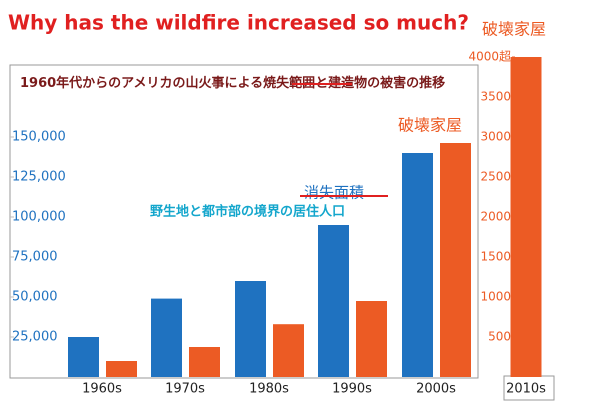  Describe the element at coordinates (495, 217) in the screenshot. I see `y2-tick-label: 2000` at that location.